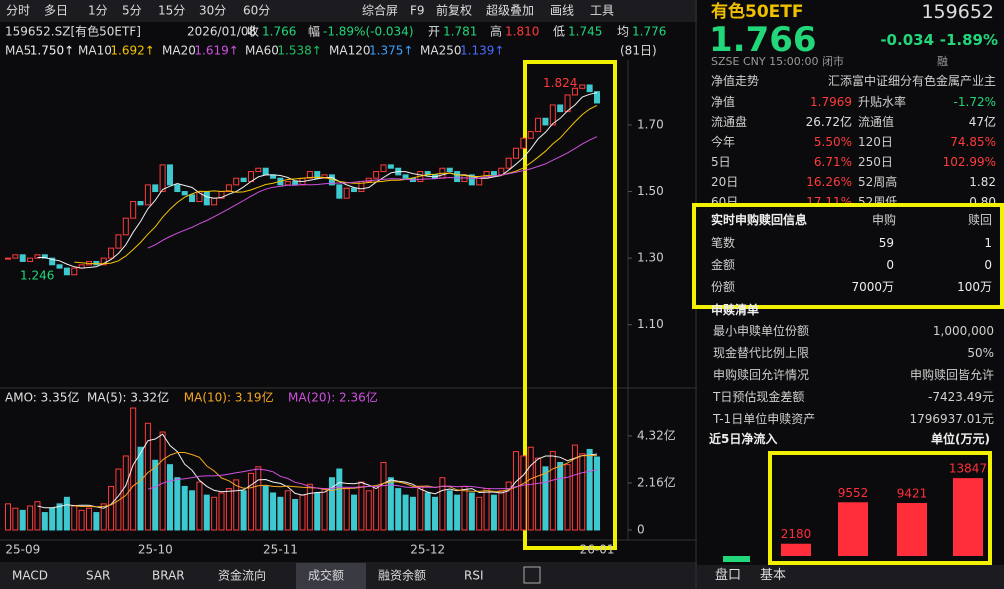  Describe the element at coordinates (876, 122) in the screenshot. I see `stat-label: 流通值` at that location.